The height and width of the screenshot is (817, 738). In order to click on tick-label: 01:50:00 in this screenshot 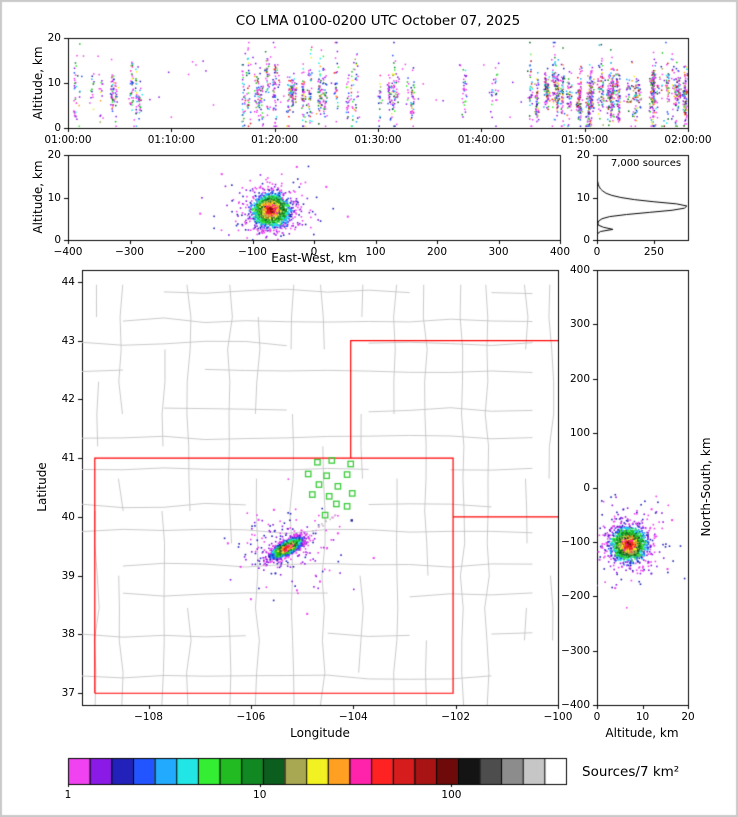, I will do `click(585, 140)`.